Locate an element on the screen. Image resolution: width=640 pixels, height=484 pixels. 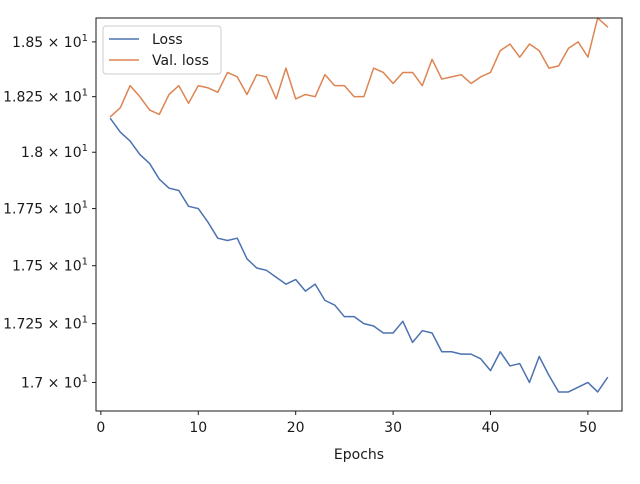
y-tick-label: 1.85 × 10¹ is located at coordinates (50, 42).